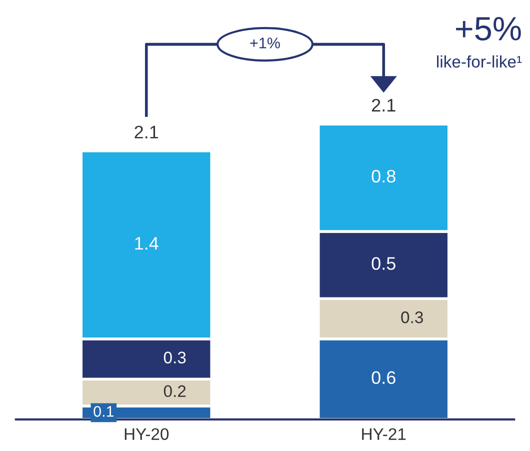 Image resolution: width=530 pixels, height=451 pixels. Describe the element at coordinates (488, 29) in the screenshot. I see `text: +5%` at that location.